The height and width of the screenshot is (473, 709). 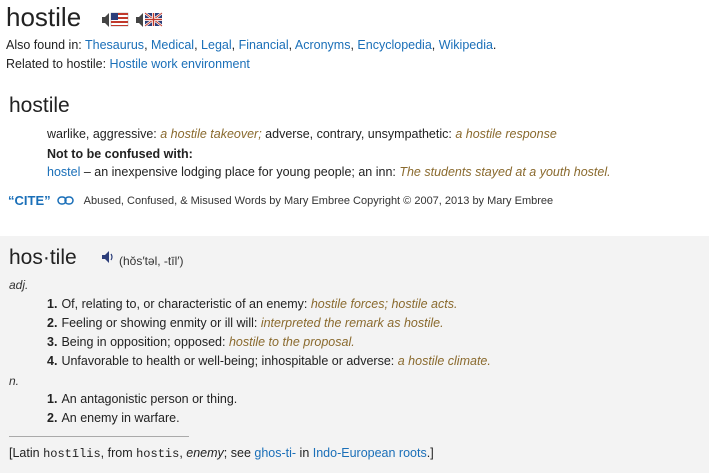 I want to click on link-ghos-ti: ghos-ti-, so click(x=275, y=453).